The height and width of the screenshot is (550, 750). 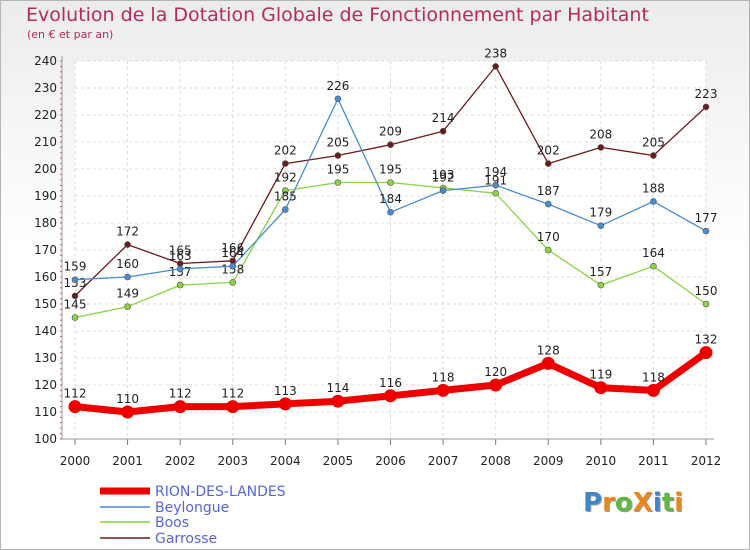 What do you see at coordinates (495, 372) in the screenshot?
I see `data-label: 120` at bounding box center [495, 372].